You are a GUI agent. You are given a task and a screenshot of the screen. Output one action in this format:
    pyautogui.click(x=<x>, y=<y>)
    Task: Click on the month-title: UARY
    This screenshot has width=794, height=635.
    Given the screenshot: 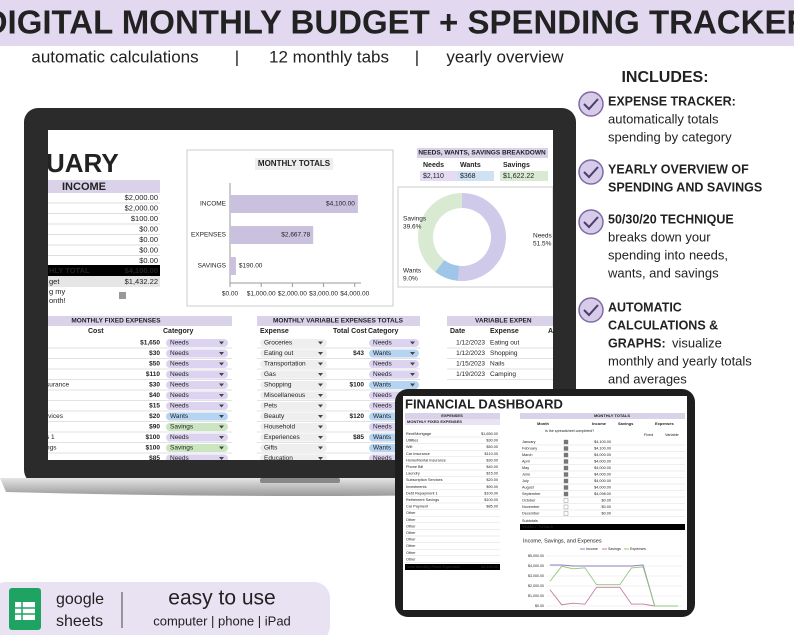 What is the action you would take?
    pyautogui.click(x=82, y=163)
    